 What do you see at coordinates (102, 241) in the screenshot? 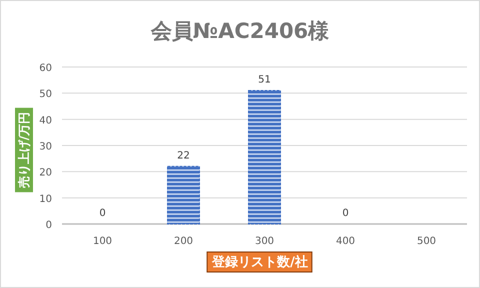
I see `x-tick-label: 100` at bounding box center [102, 241].